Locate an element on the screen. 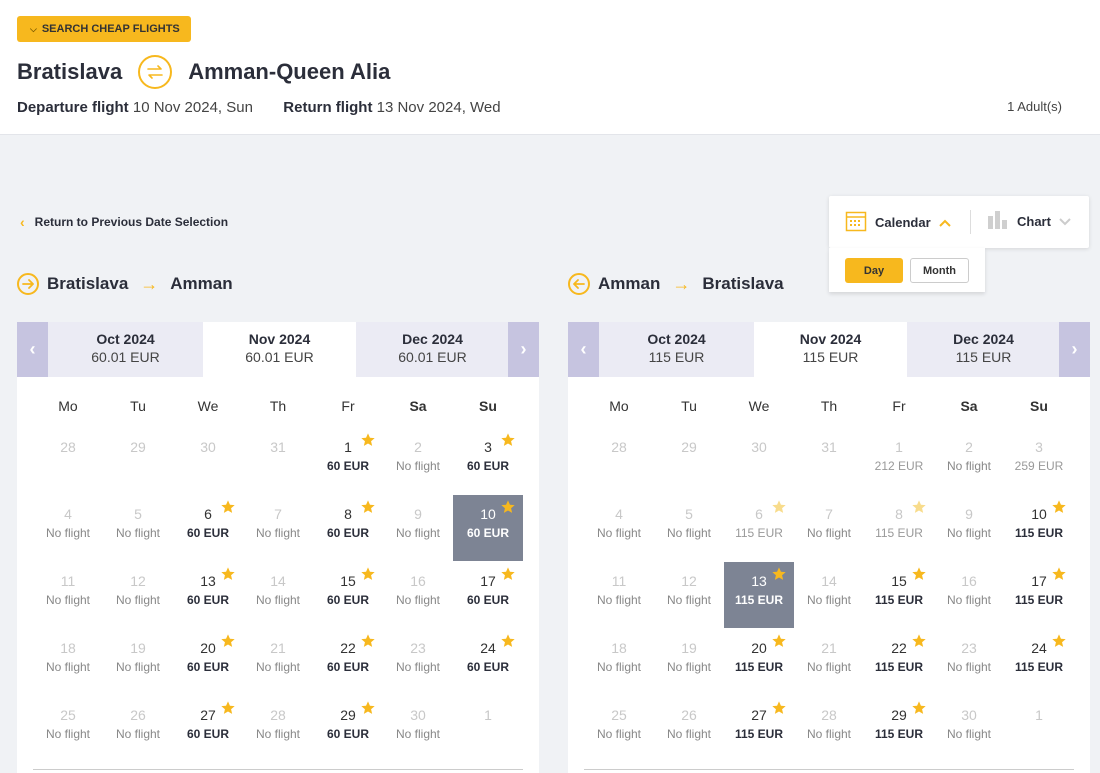  route-title: Bratislava Amman-Queen Alia is located at coordinates (203, 72).